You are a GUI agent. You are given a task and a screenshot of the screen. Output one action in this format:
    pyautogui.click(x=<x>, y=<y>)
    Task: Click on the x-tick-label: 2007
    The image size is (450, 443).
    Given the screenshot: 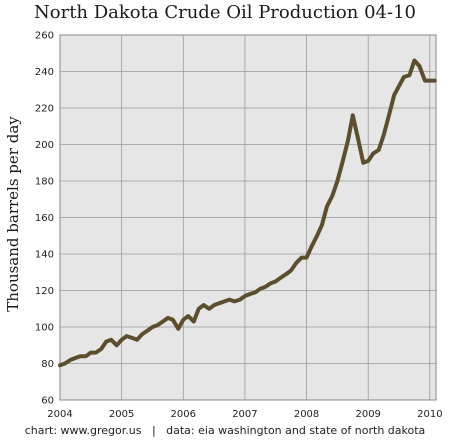 What is the action you would take?
    pyautogui.click(x=244, y=414)
    